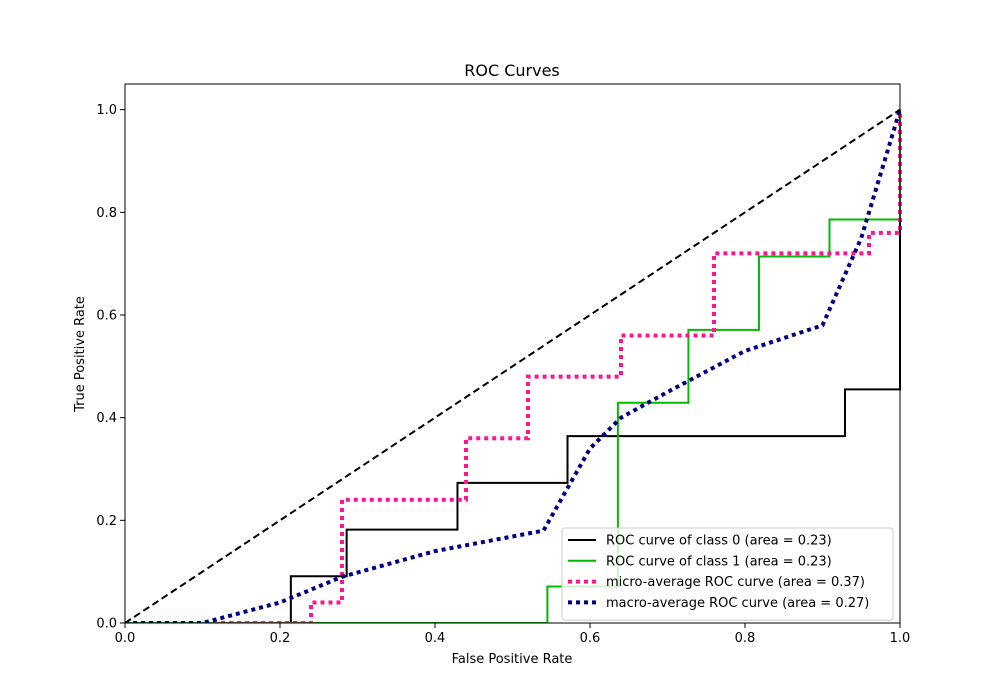 Image resolution: width=1000 pixels, height=700 pixels. Describe the element at coordinates (590, 638) in the screenshot. I see `x-tick-label: 0.6` at that location.